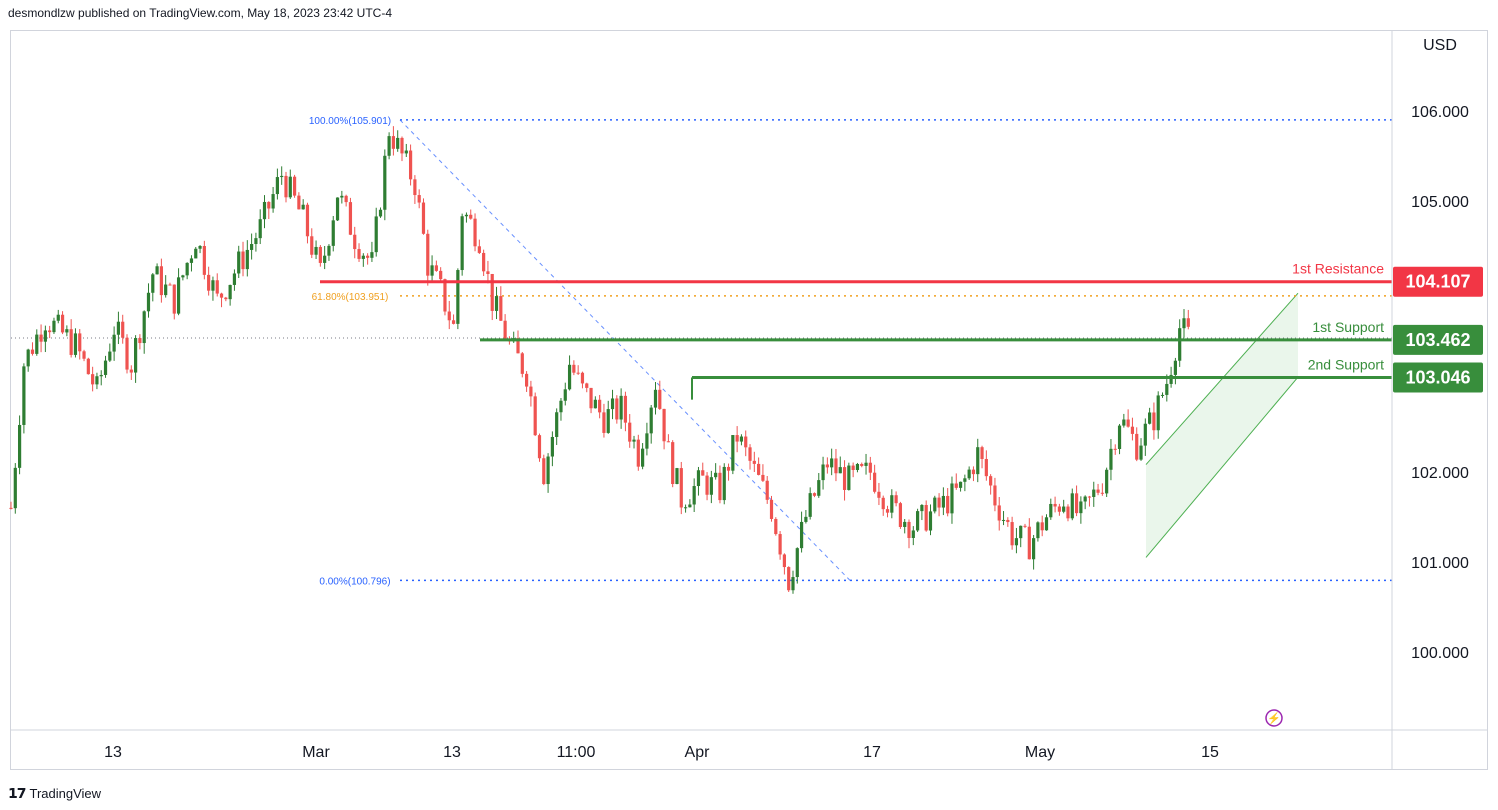 The width and height of the screenshot is (1498, 810). Describe the element at coordinates (452, 752) in the screenshot. I see `x-tick-label: 13` at that location.